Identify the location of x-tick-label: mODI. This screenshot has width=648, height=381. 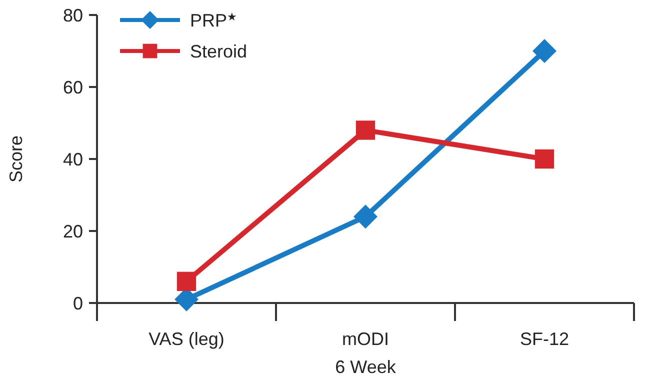
(365, 339).